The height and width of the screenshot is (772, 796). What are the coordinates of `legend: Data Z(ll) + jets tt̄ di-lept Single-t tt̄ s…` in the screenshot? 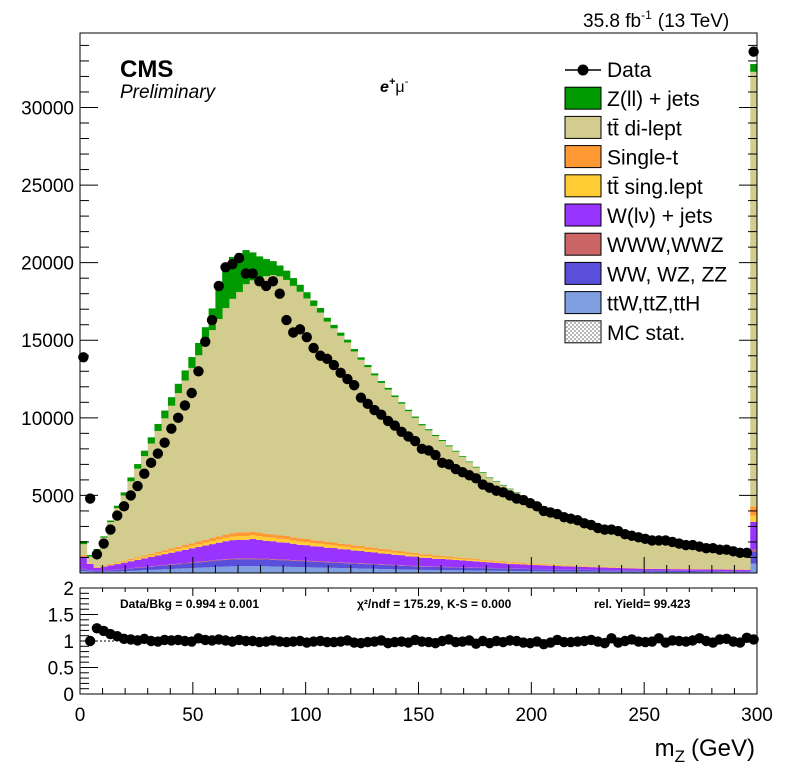 It's located at (645, 202).